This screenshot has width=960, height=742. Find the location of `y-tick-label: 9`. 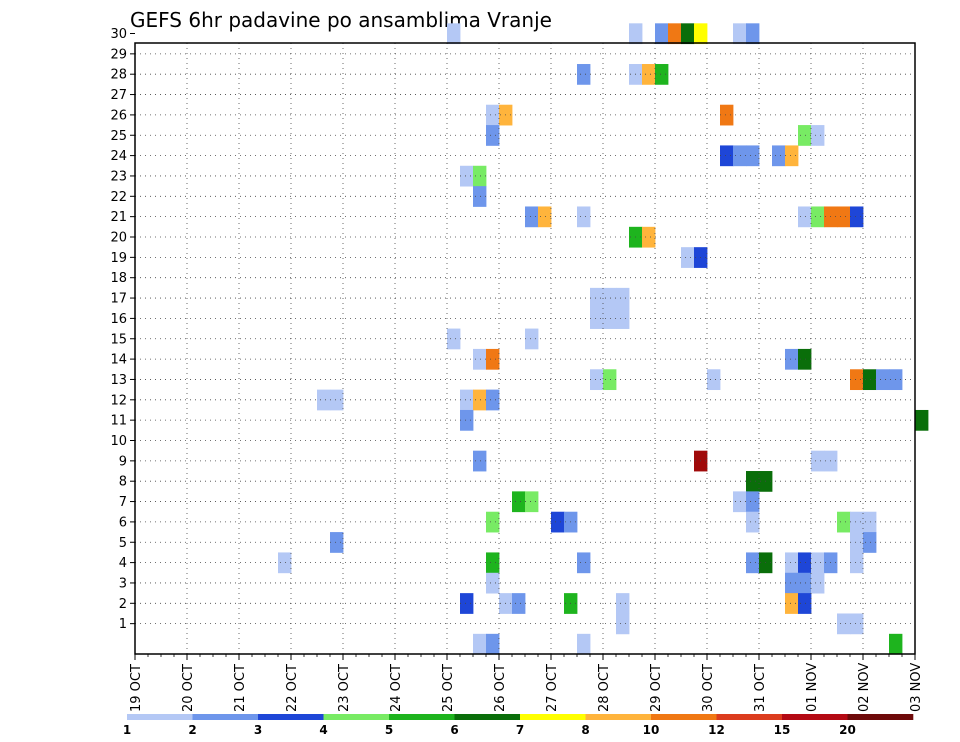

y-tick-label: 9 is located at coordinates (123, 461).